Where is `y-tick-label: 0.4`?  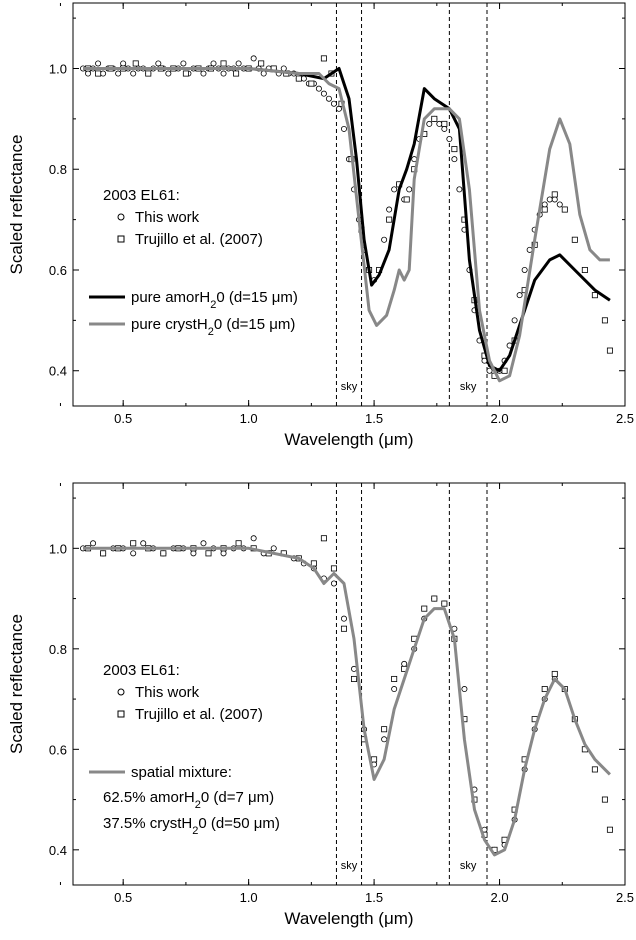 y-tick-label: 0.4 is located at coordinates (58, 850).